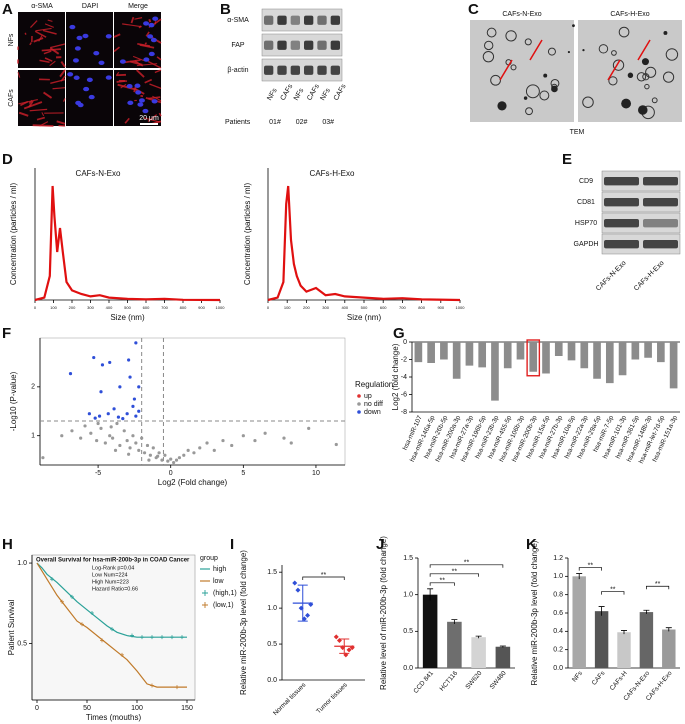  What do you see at coordinates (98, 173) in the screenshot?
I see `chart-title: CAFs-N-Exo` at bounding box center [98, 173].